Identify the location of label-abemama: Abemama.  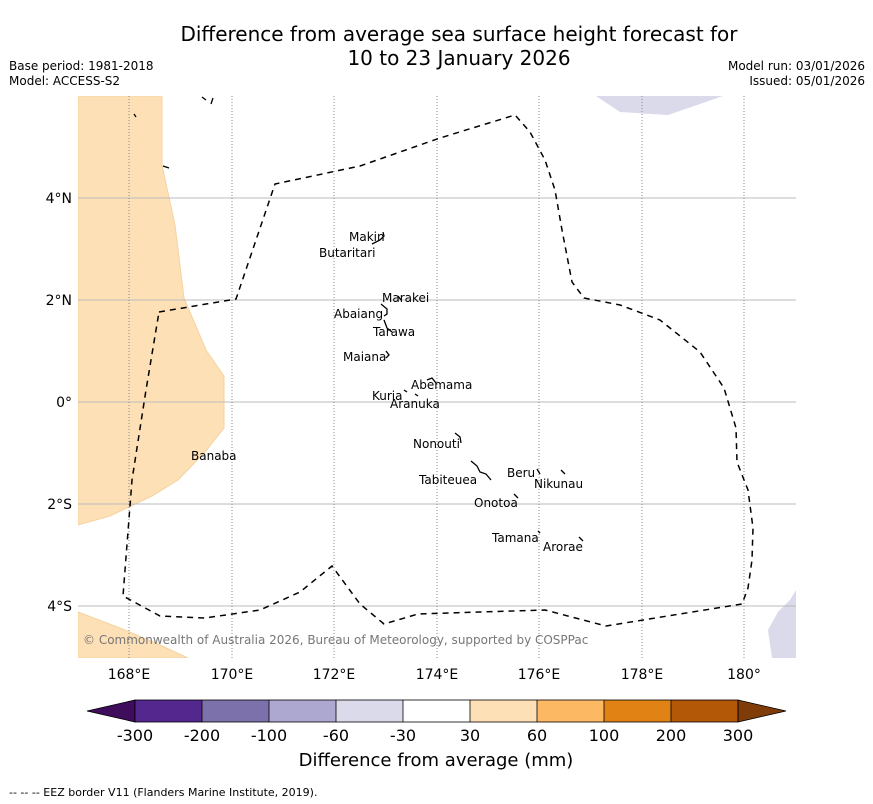
(441, 385).